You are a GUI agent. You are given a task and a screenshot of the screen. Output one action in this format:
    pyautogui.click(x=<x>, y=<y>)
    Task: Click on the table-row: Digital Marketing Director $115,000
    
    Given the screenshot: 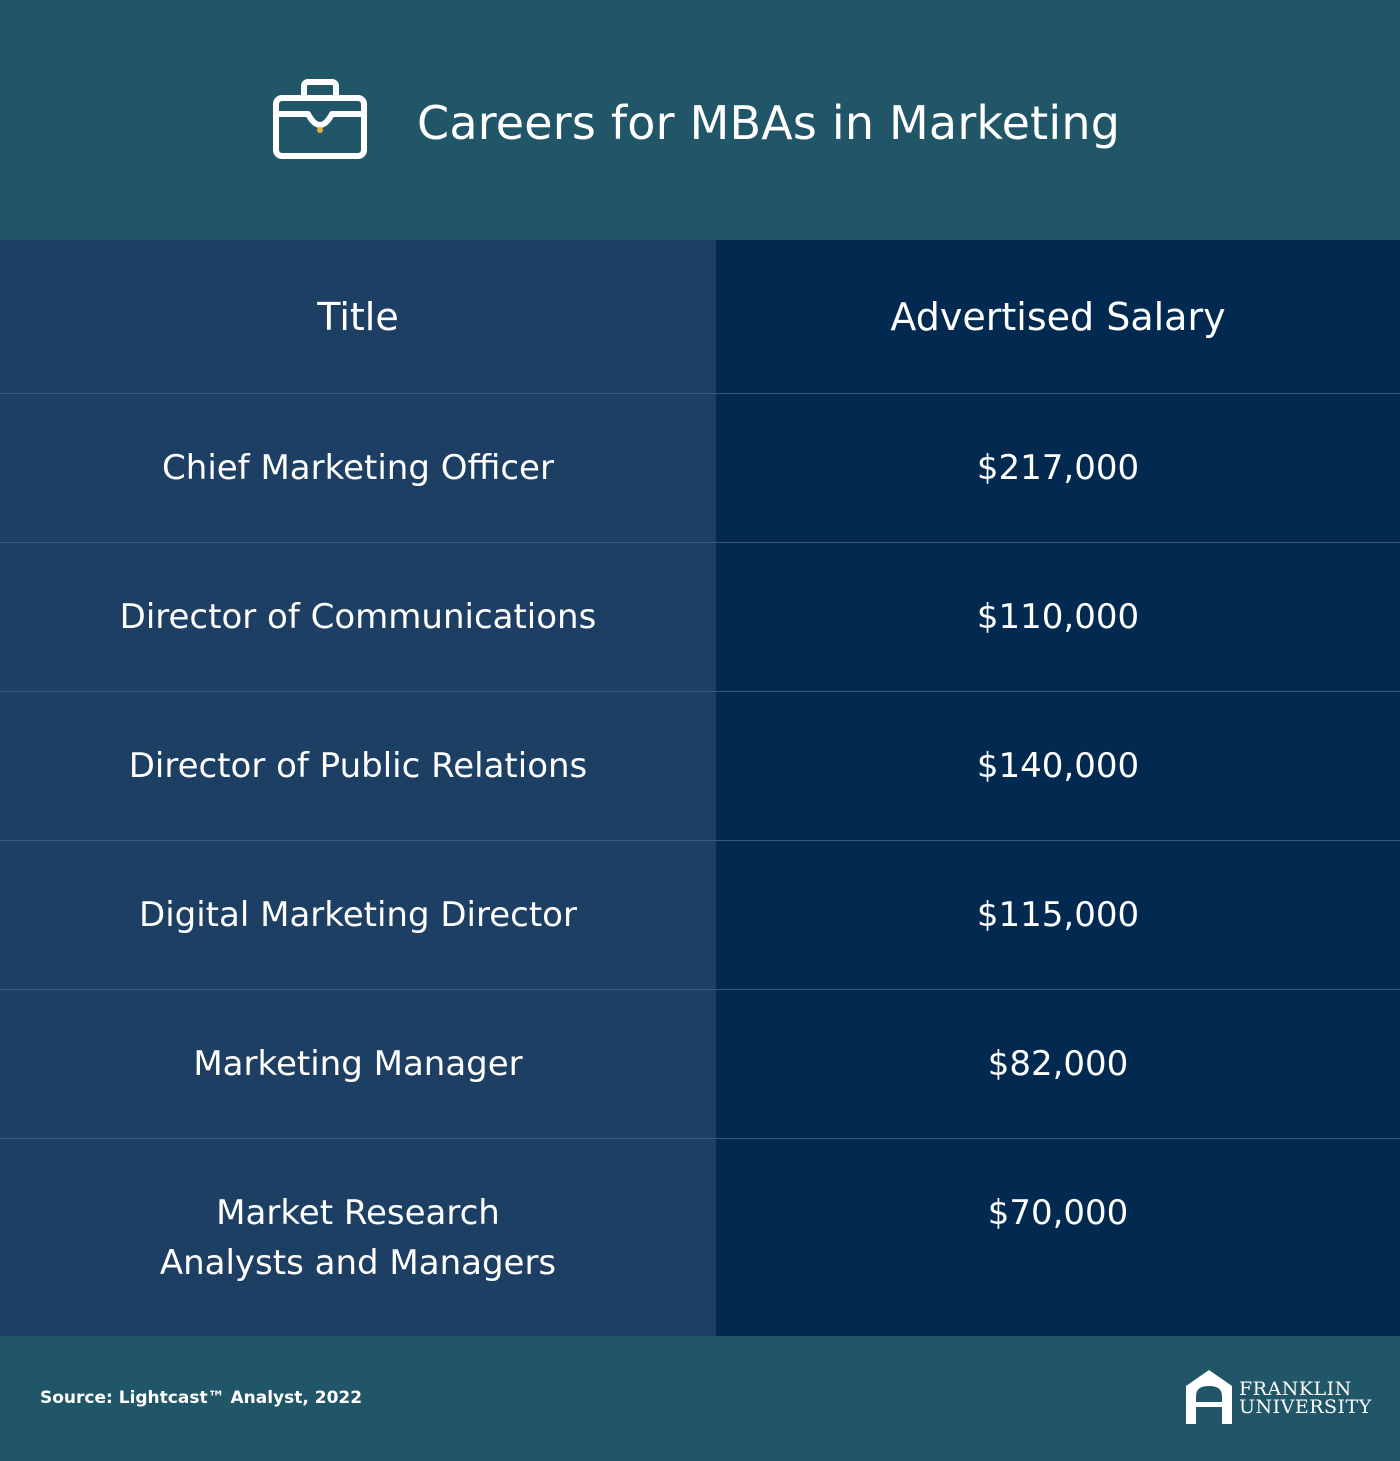 What is the action you would take?
    pyautogui.click(x=700, y=914)
    